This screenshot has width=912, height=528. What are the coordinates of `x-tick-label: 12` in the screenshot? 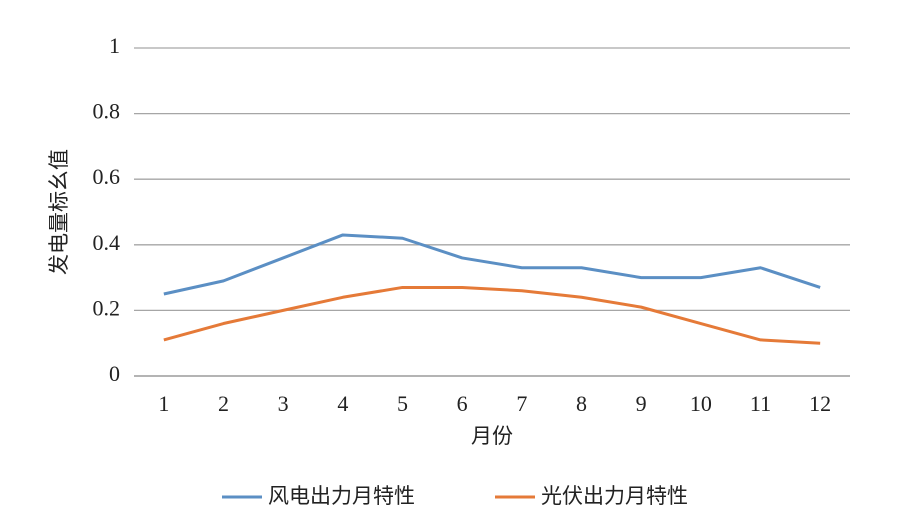 It's located at (820, 403).